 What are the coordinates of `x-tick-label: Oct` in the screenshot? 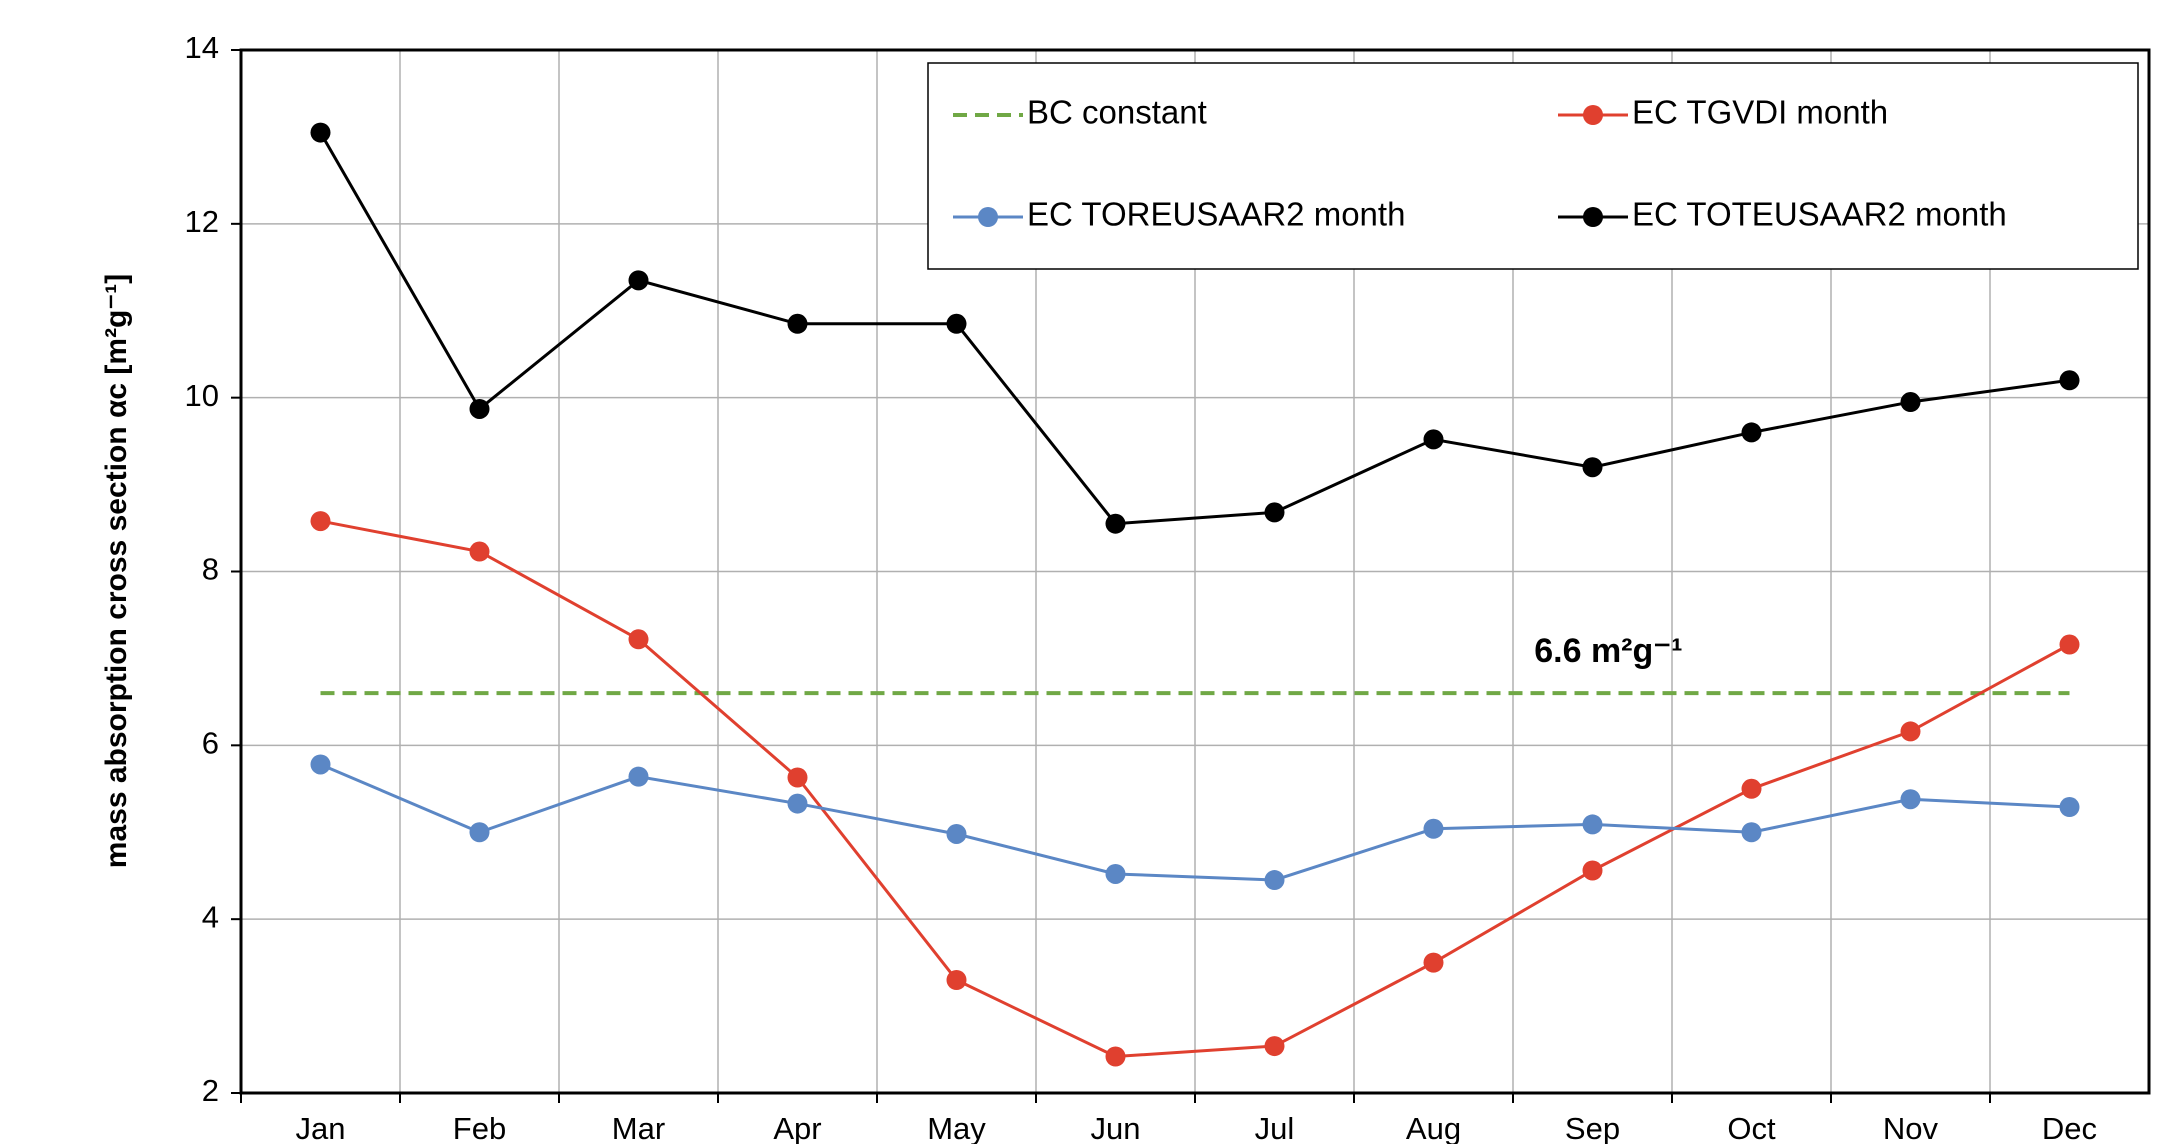 It's located at (1751, 1127).